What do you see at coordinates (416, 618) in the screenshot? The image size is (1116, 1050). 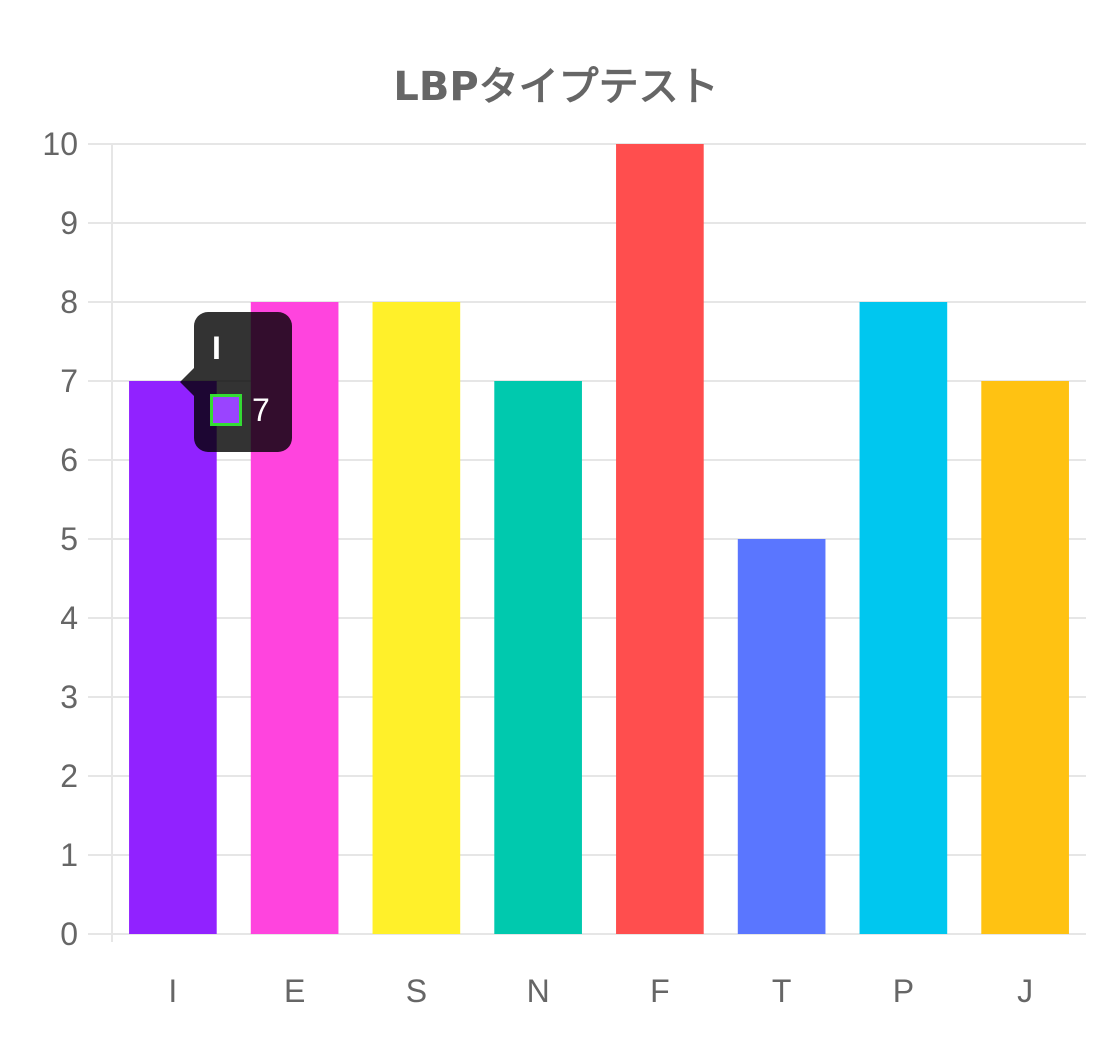 I see `bar-s` at bounding box center [416, 618].